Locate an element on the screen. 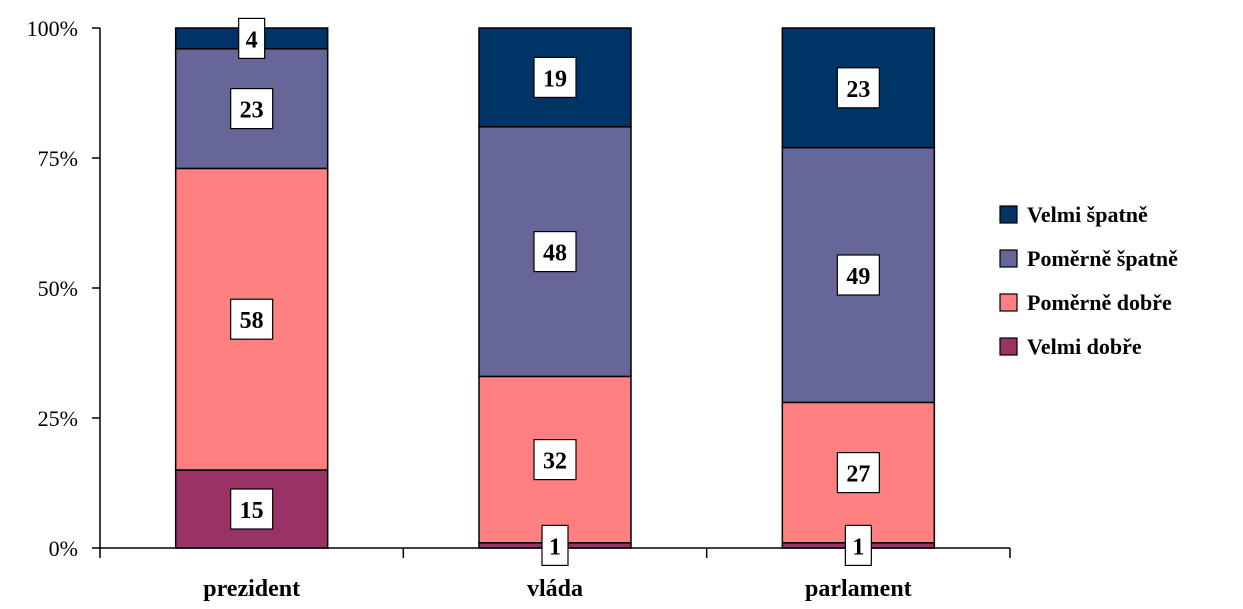 This screenshot has height=609, width=1243. data-label-pomerne-spatne-vlada: 48 is located at coordinates (555, 252).